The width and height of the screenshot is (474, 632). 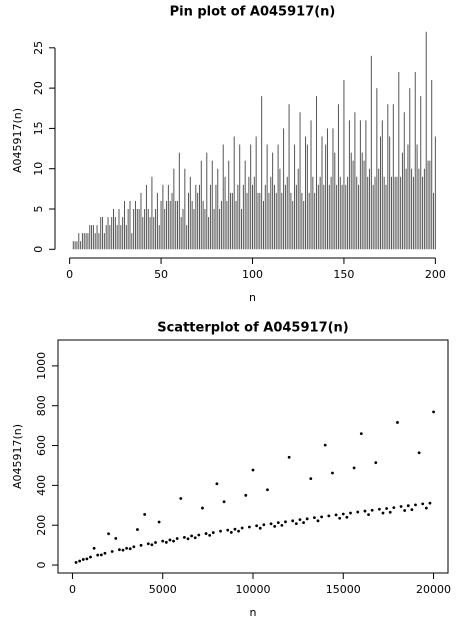 I want to click on chart-title: Pin plot of A045917(n), so click(x=253, y=12).